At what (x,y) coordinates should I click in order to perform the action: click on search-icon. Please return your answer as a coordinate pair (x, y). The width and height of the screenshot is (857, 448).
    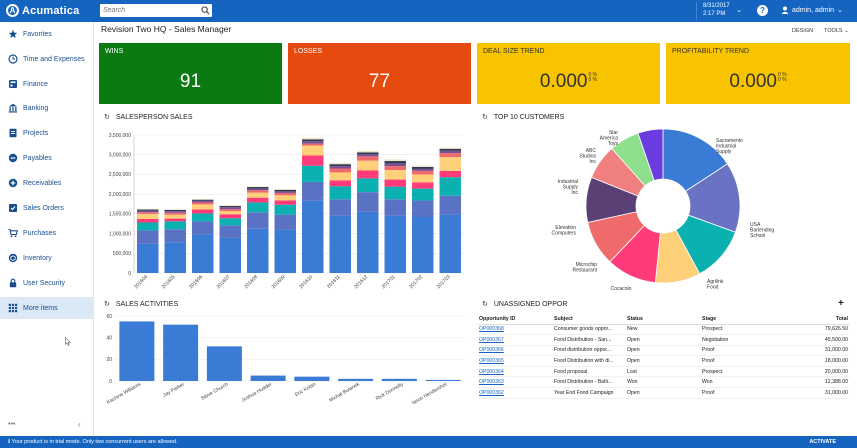
    Looking at the image, I should click on (205, 10).